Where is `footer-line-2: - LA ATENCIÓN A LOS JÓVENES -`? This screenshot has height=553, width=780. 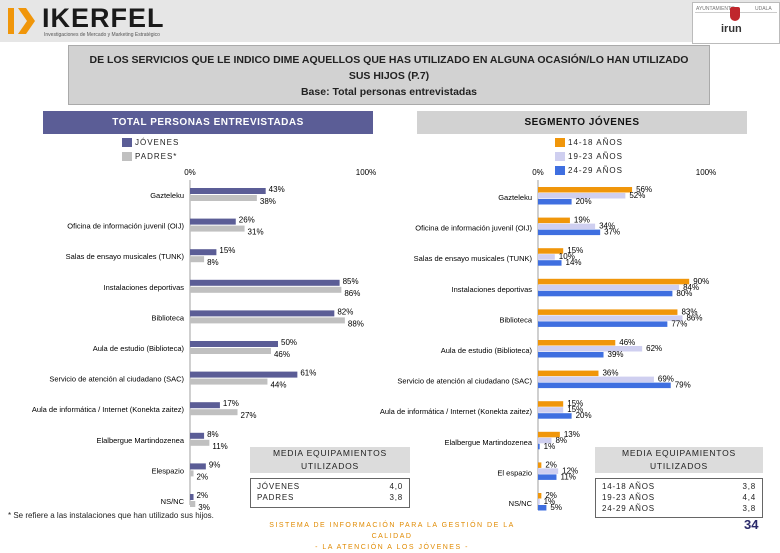 footer-line-2: - LA ATENCIÓN A LOS JÓVENES - is located at coordinates (392, 547).